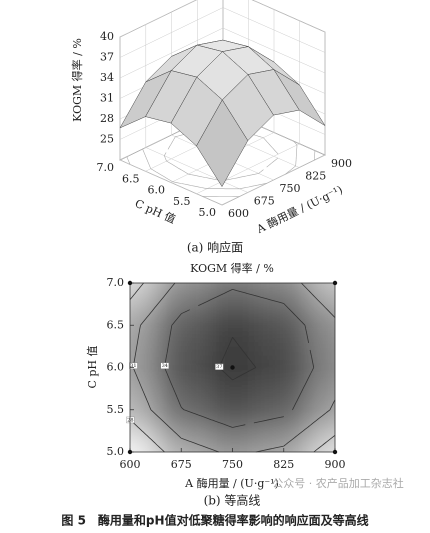 The width and height of the screenshot is (430, 533). What do you see at coordinates (77, 80) in the screenshot?
I see `z-axis-label: KOGM 得率 / %` at bounding box center [77, 80].